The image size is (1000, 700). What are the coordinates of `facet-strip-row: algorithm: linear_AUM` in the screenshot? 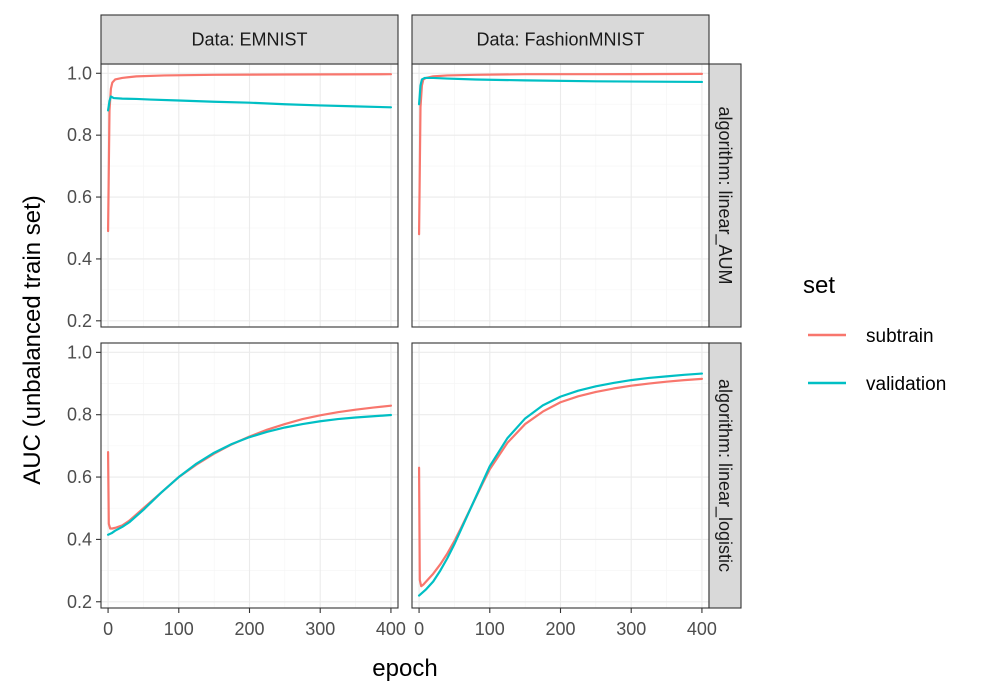 It's located at (725, 195).